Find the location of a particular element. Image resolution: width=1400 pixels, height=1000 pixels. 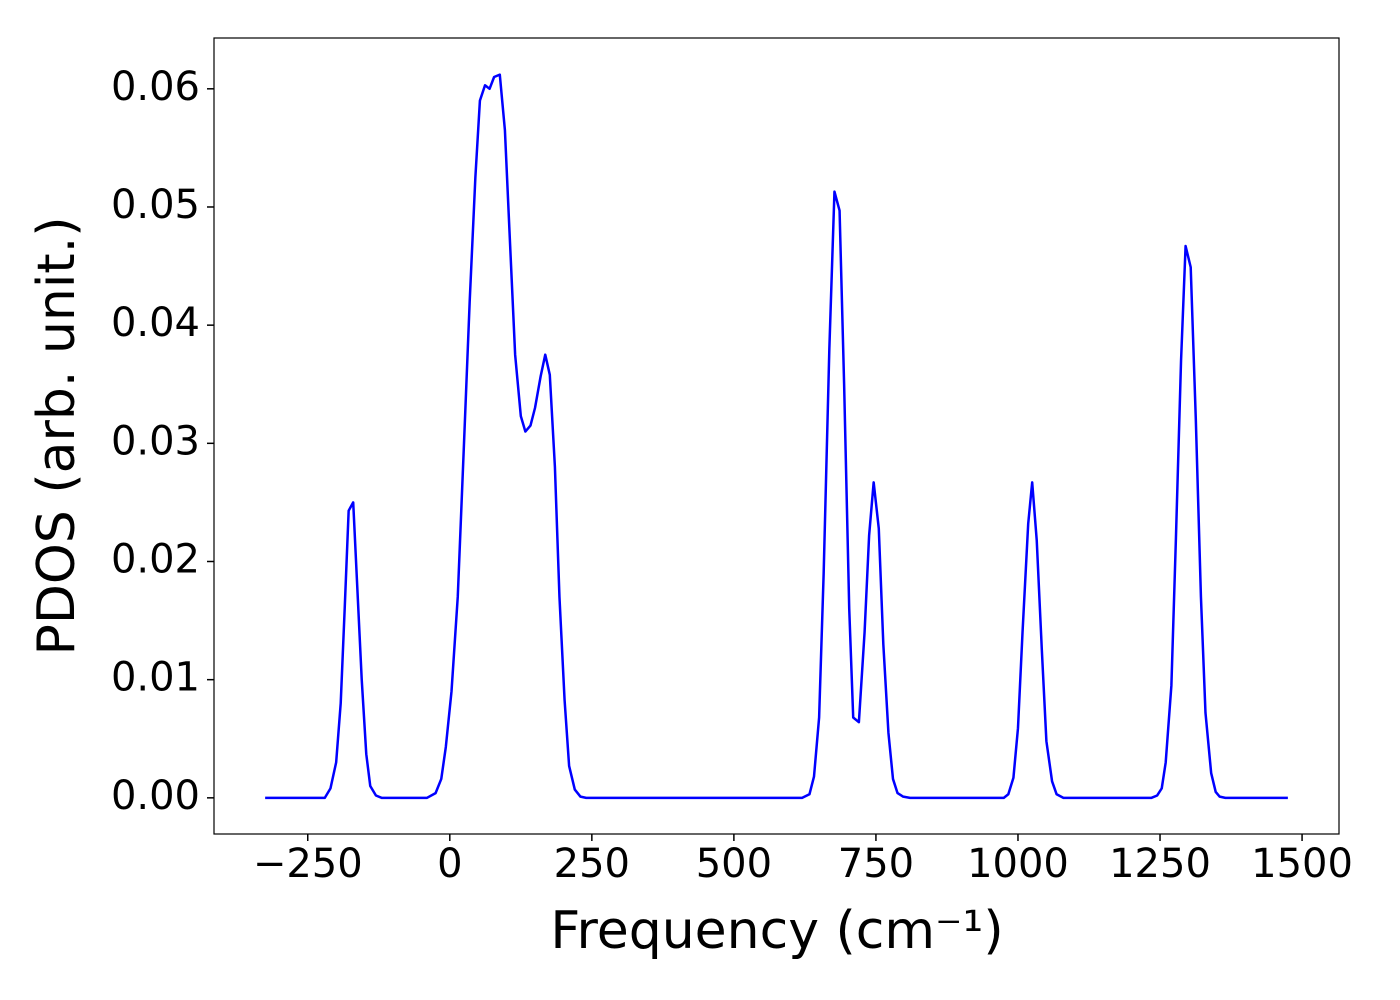

y-tick-label: 0.04 is located at coordinates (155, 323).